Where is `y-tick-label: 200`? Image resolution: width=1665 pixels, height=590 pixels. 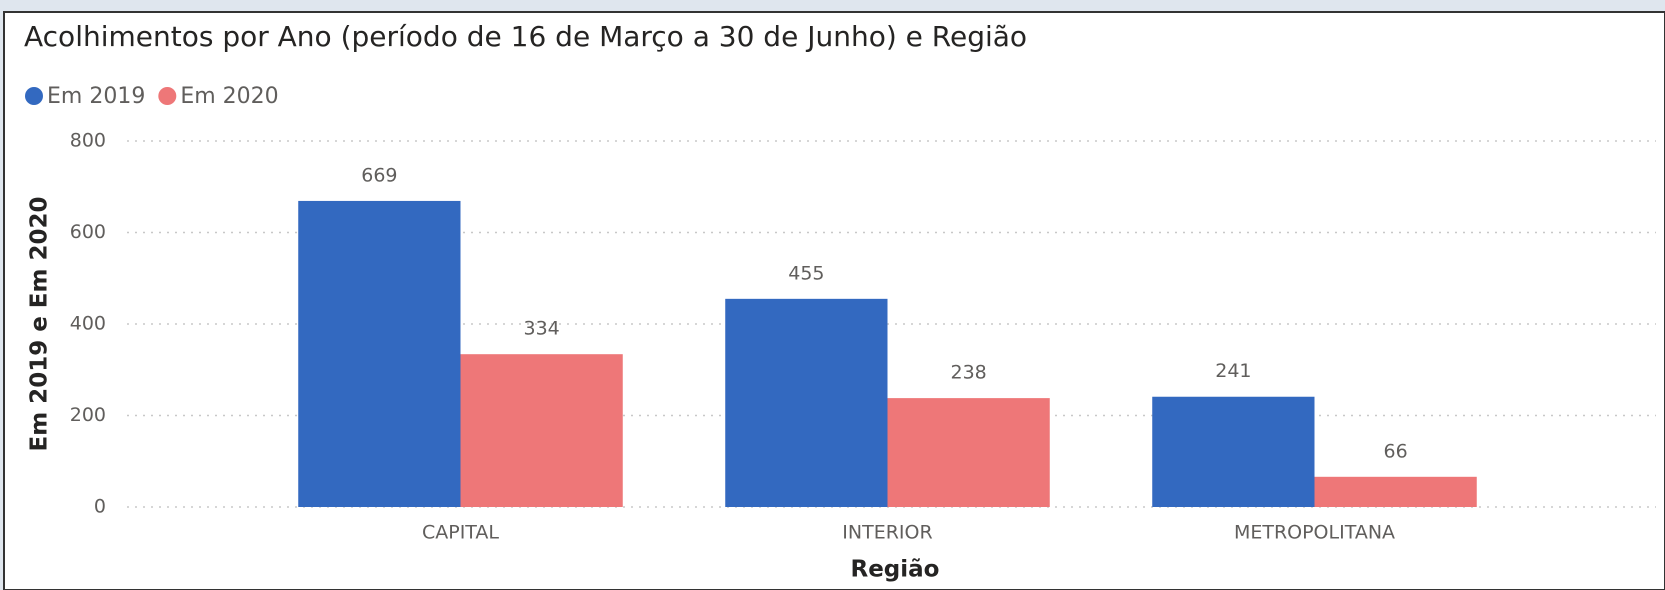
y-tick-label: 200 is located at coordinates (88, 415).